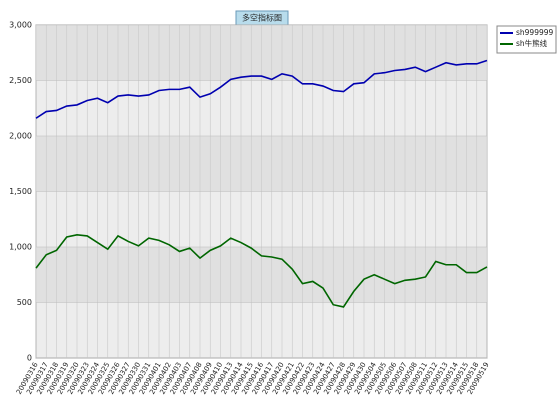 The width and height of the screenshot is (560, 417). I want to click on legend-box, so click(526, 39).